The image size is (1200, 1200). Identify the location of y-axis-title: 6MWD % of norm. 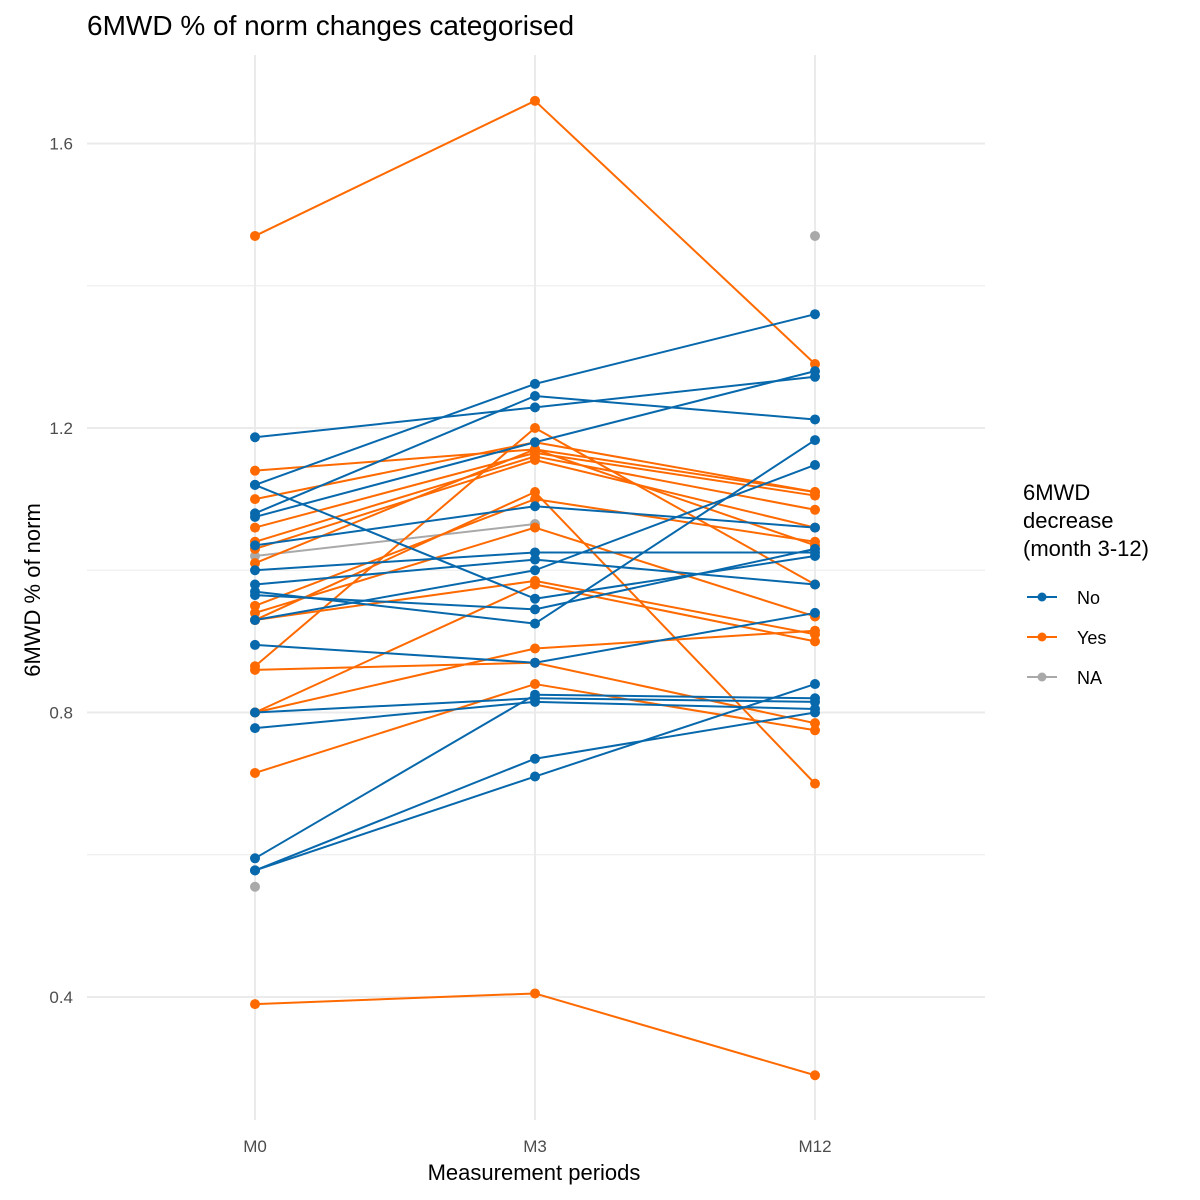
(32, 590).